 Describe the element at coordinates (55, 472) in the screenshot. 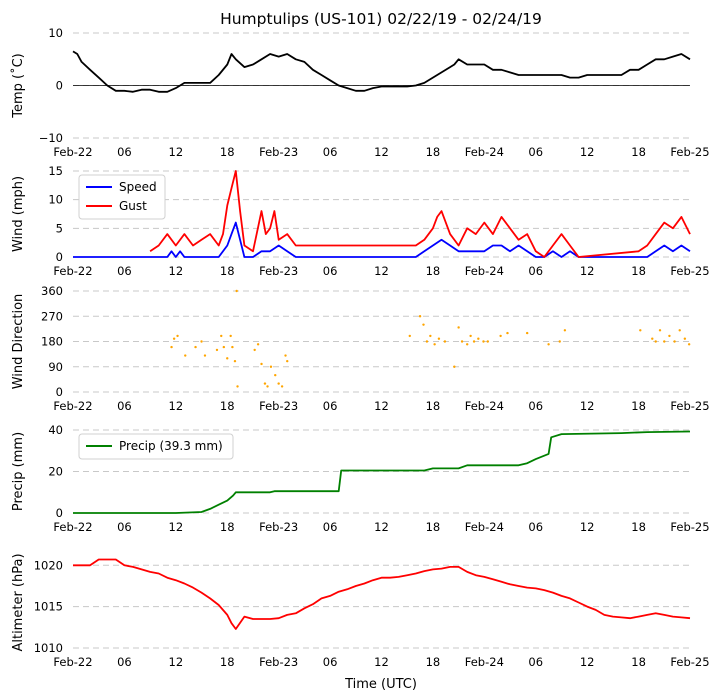

I see `precip-ytick-label: 20` at that location.